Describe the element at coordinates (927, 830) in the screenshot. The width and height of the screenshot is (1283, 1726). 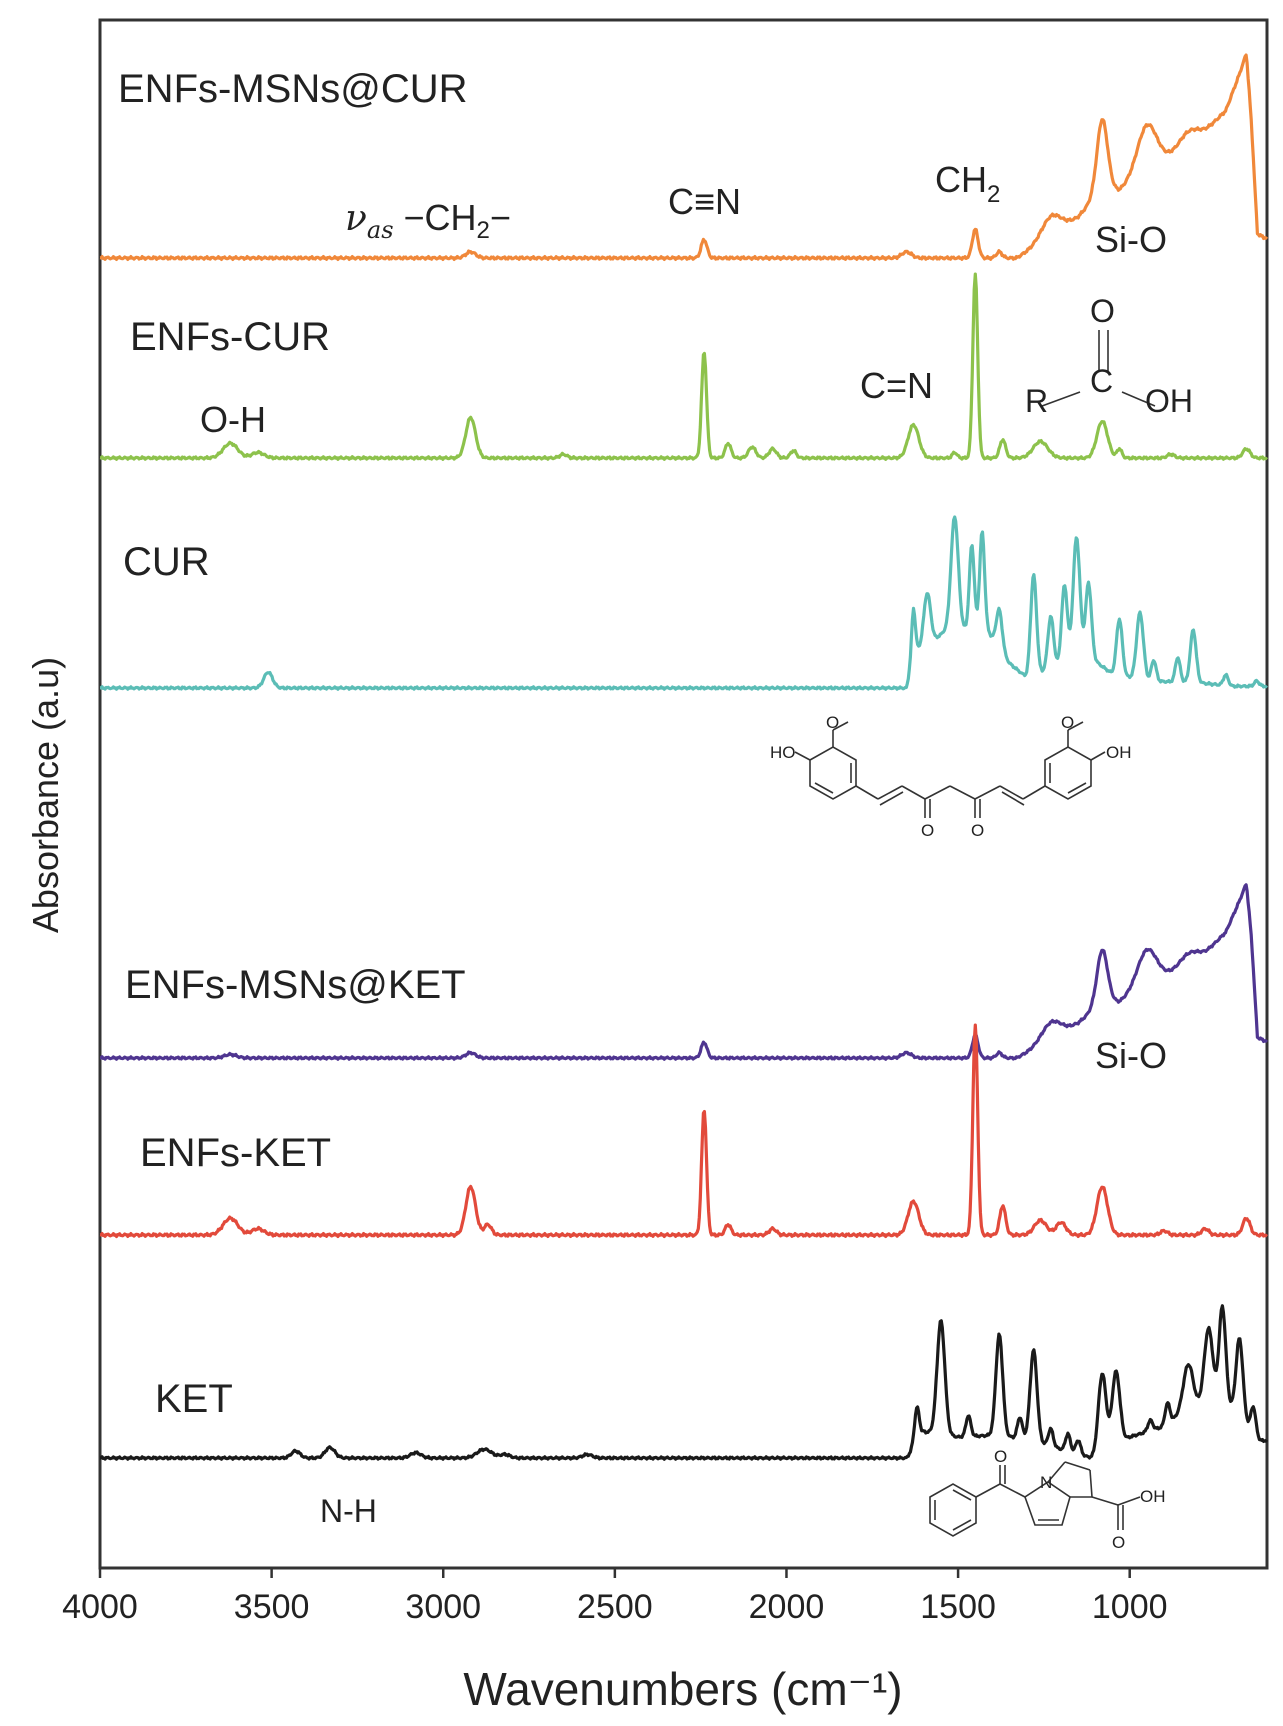
I see `curcumin-o2: O` at that location.